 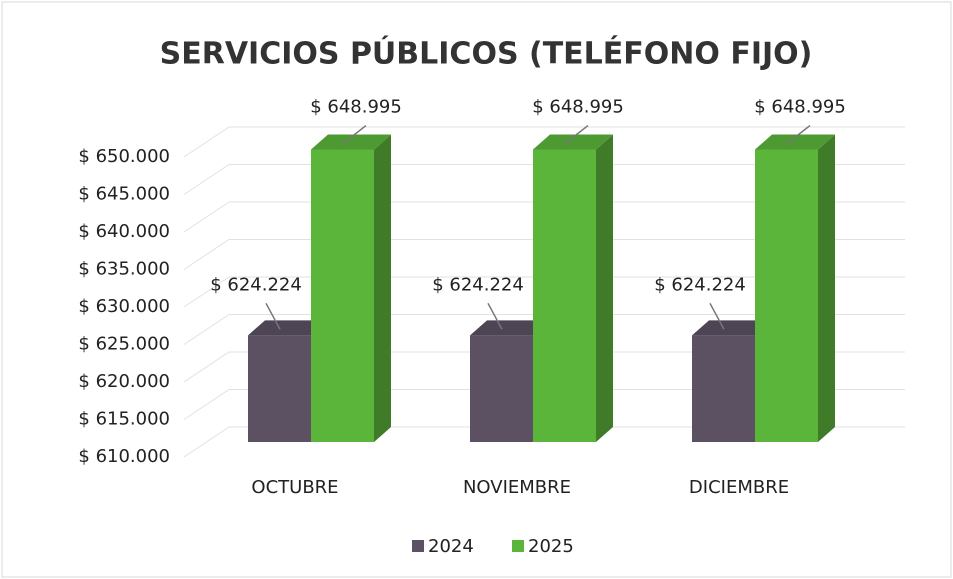 I want to click on y-tick-label: $ 650.000, so click(x=124, y=156).